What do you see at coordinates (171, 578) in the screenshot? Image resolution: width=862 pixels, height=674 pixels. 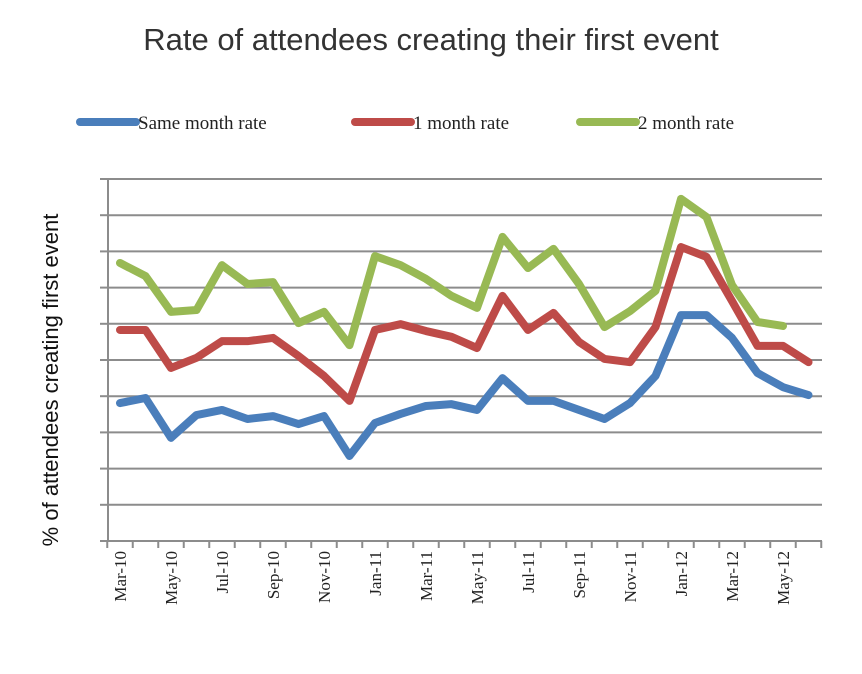 I see `x-tick-label: May-10` at bounding box center [171, 578].